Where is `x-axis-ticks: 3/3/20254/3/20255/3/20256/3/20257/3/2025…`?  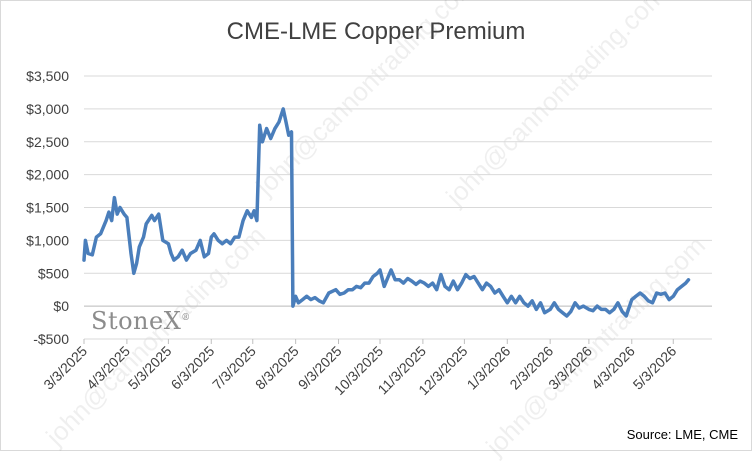 x-axis-ticks: 3/3/20254/3/20255/3/20256/3/20257/3/2025… is located at coordinates (360, 368).